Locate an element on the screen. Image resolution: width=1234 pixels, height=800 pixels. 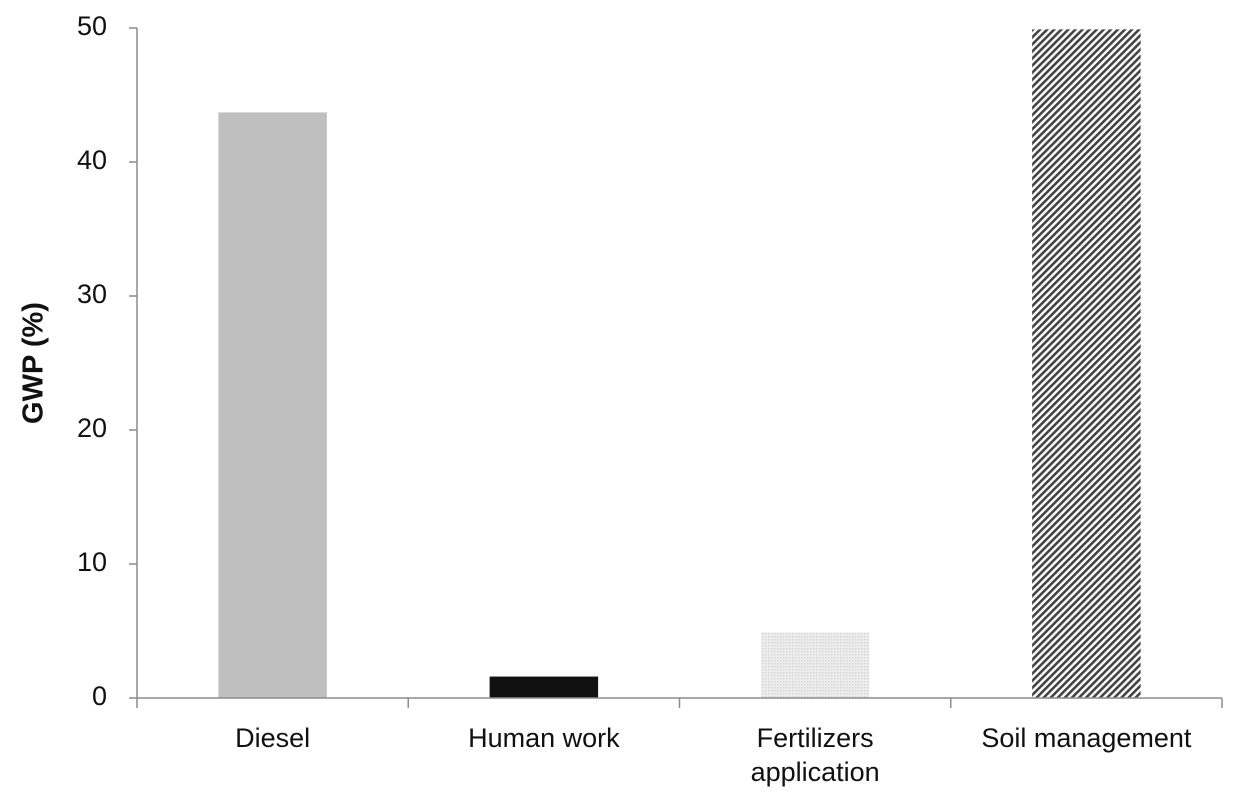
y-tick-label: 20 is located at coordinates (92, 428).